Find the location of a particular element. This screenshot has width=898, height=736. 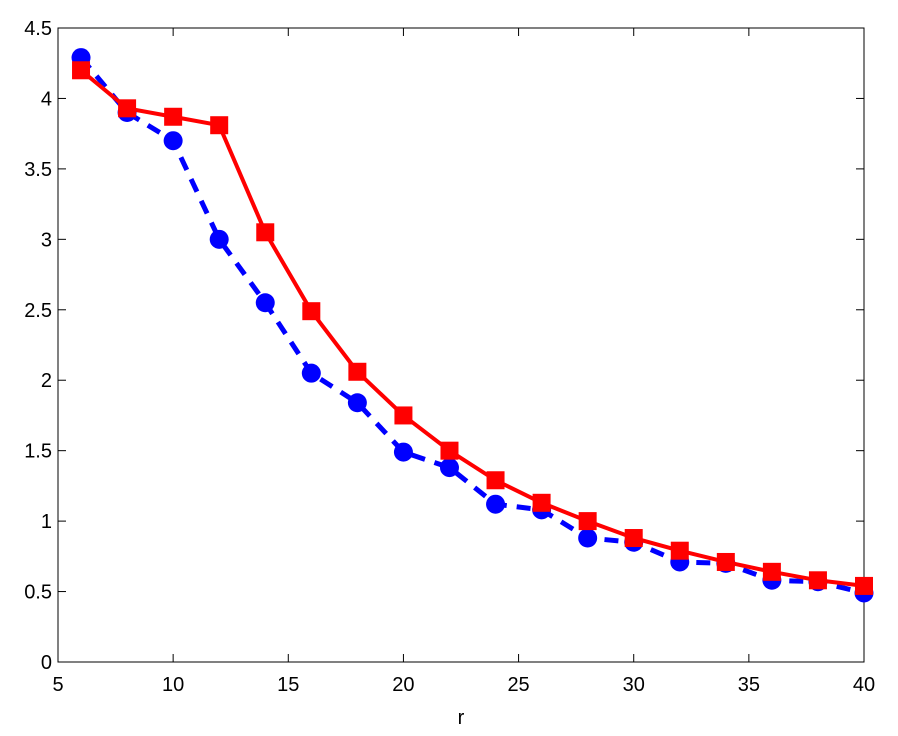

x-tick-label: 5 is located at coordinates (57, 685).